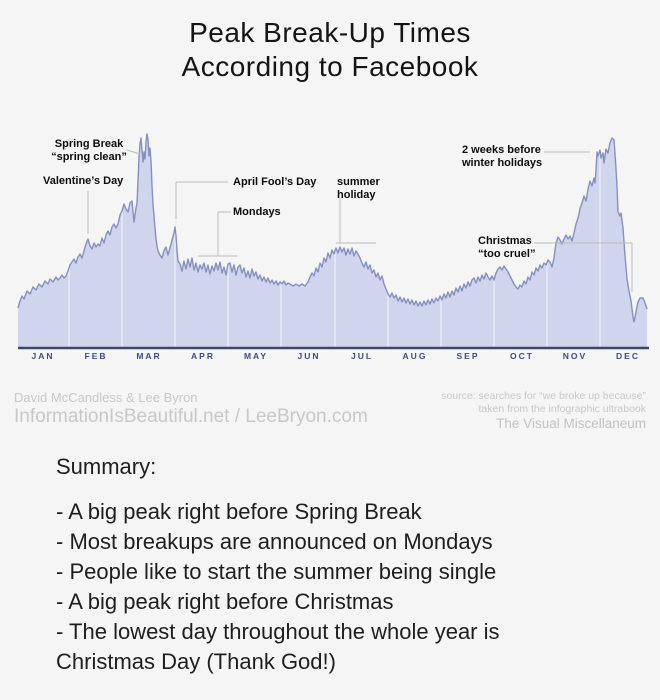 The height and width of the screenshot is (700, 660). I want to click on author-names: David McCandless & Lee Byron, so click(106, 397).